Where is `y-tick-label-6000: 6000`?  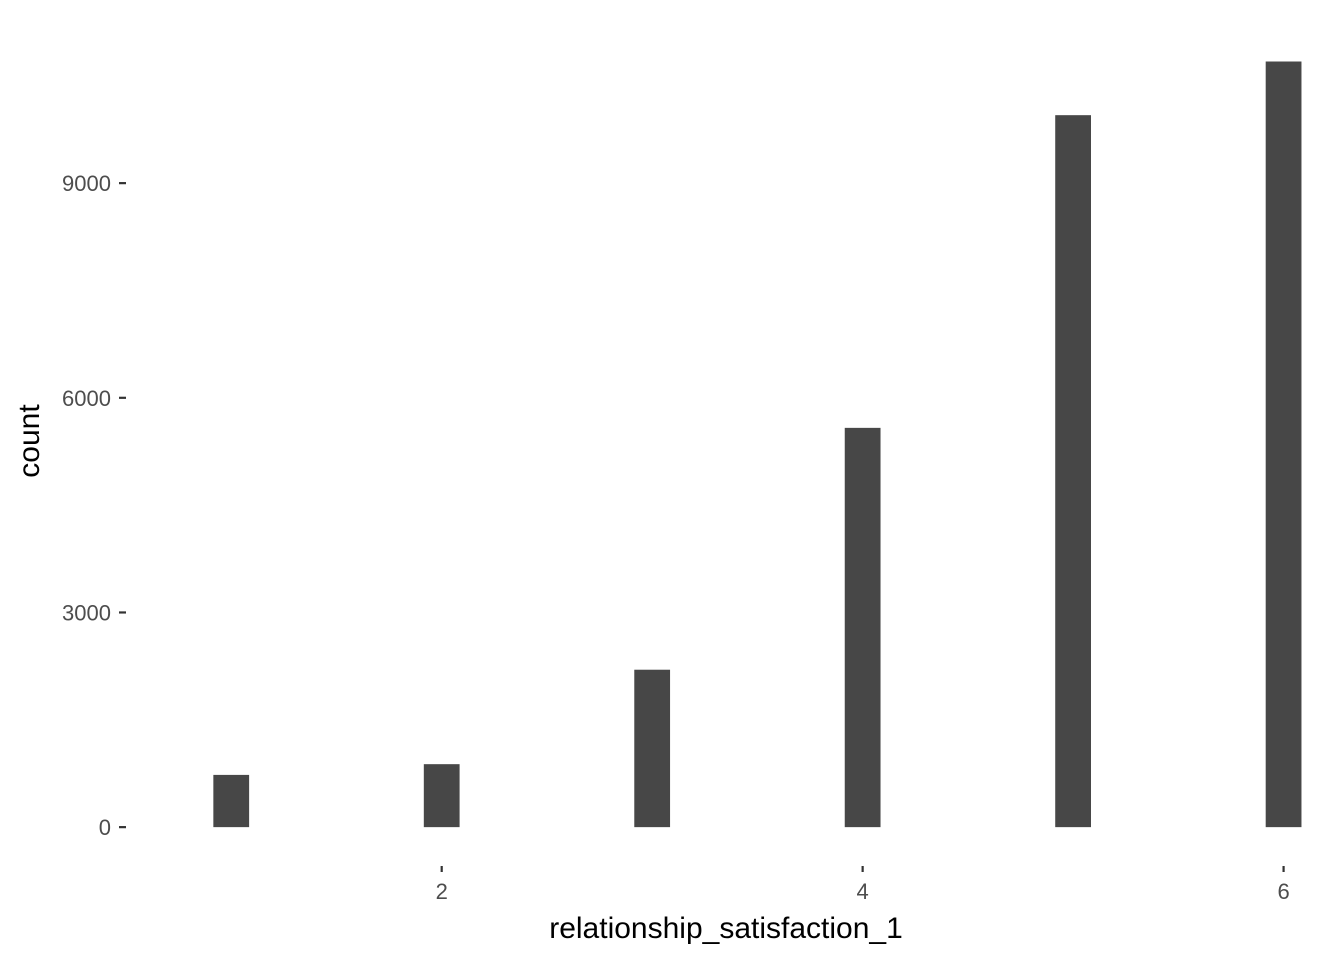
y-tick-label-6000: 6000 is located at coordinates (86, 398).